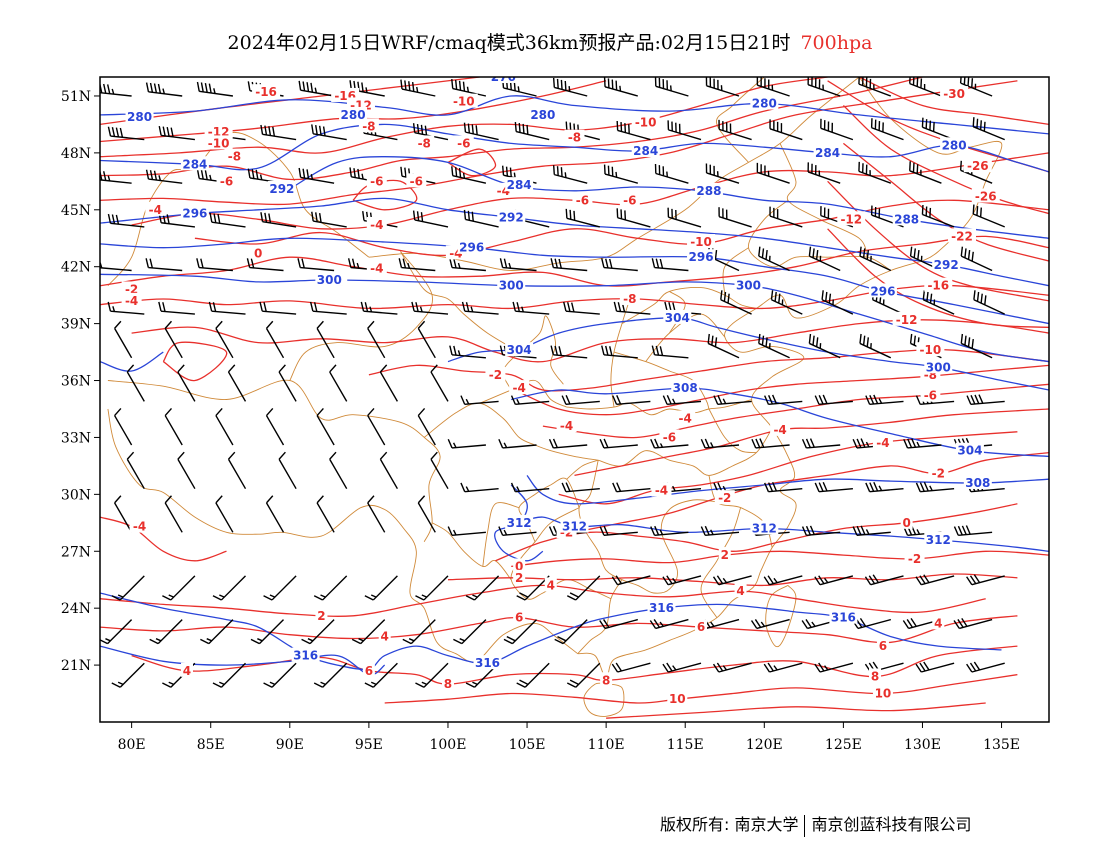 The image size is (1100, 850). Describe the element at coordinates (629, 299) in the screenshot. I see `temperature-label: -8` at that location.